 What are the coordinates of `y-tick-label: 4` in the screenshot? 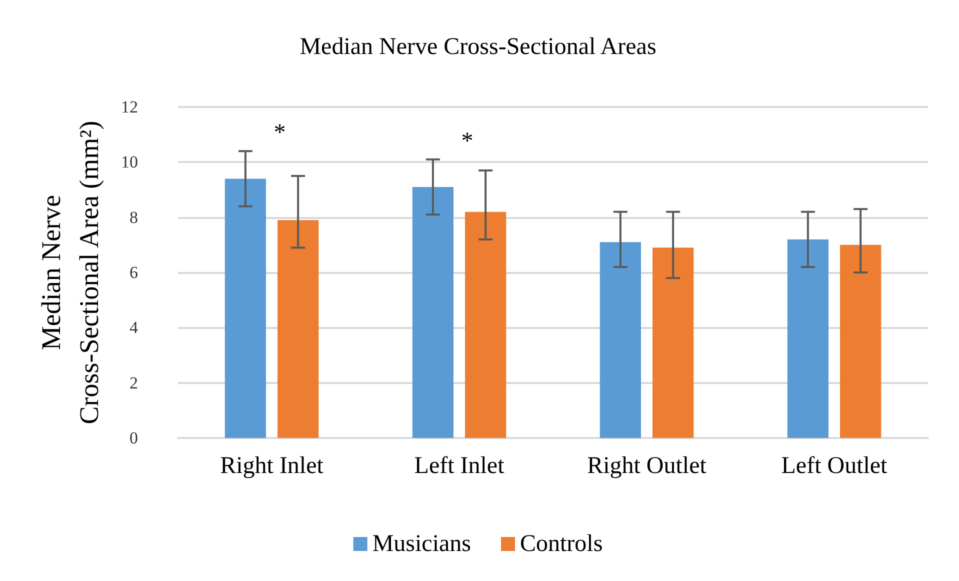 It's located at (134, 328).